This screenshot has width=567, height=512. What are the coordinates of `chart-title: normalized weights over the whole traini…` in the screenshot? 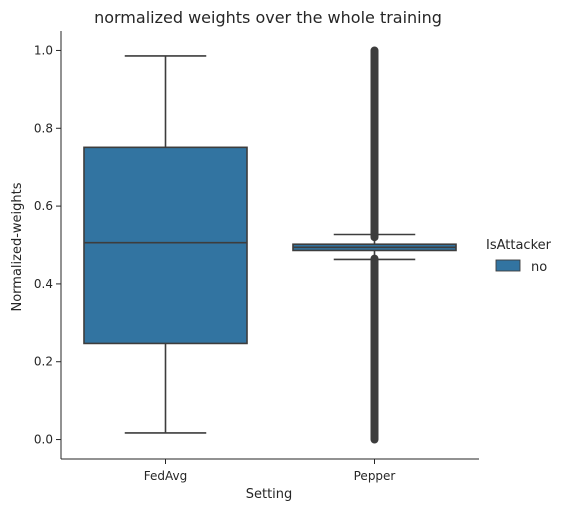 It's located at (268, 17).